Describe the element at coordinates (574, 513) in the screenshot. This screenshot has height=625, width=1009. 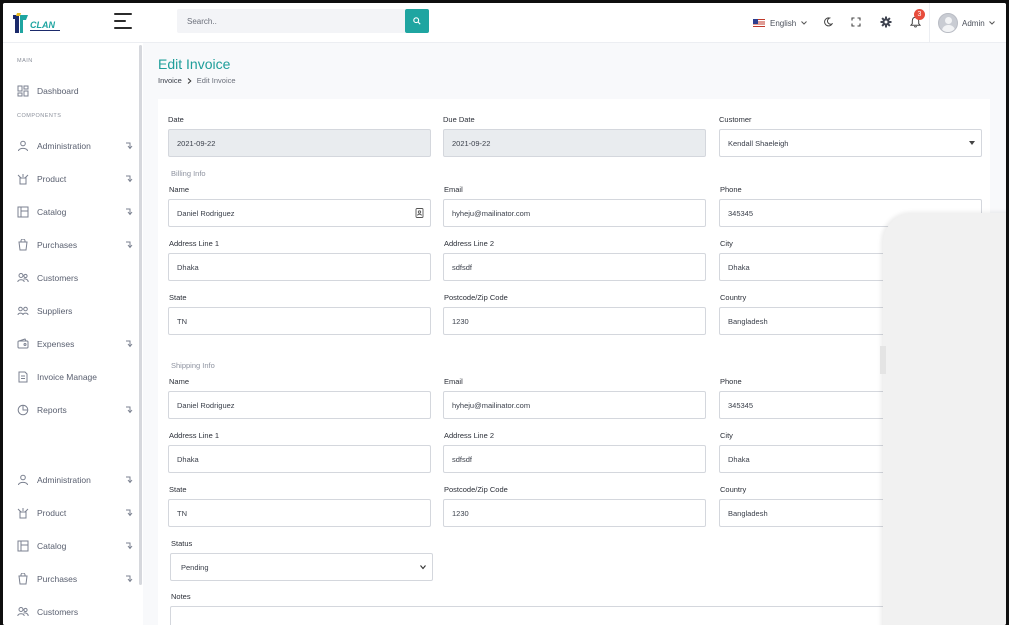
I see `shipping-postcode-input: 1230` at that location.